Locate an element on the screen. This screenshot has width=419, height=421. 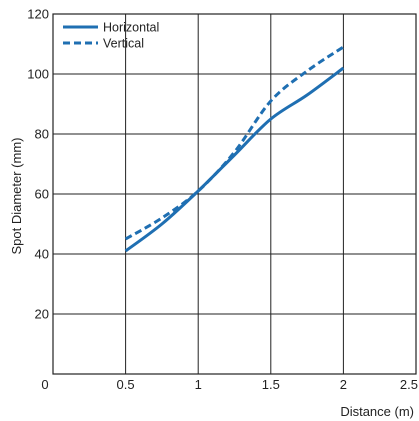
y-tick-label: 60 is located at coordinates (42, 194).